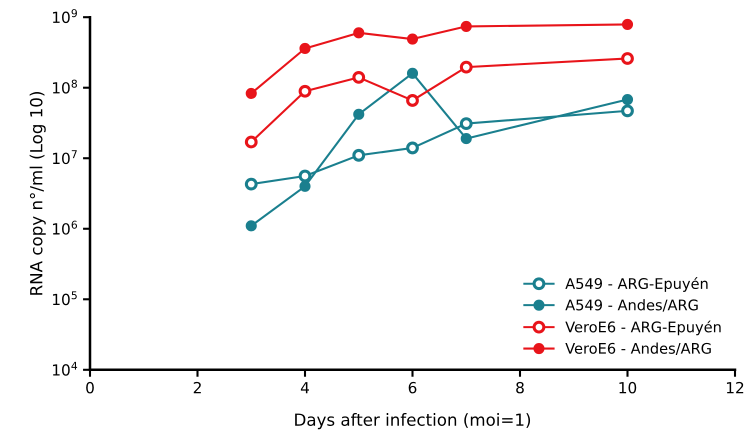 This screenshot has height=430, width=750. Describe the element at coordinates (638, 348) in the screenshot. I see `legend-label: VeroE6 - Andes/ARG` at that location.